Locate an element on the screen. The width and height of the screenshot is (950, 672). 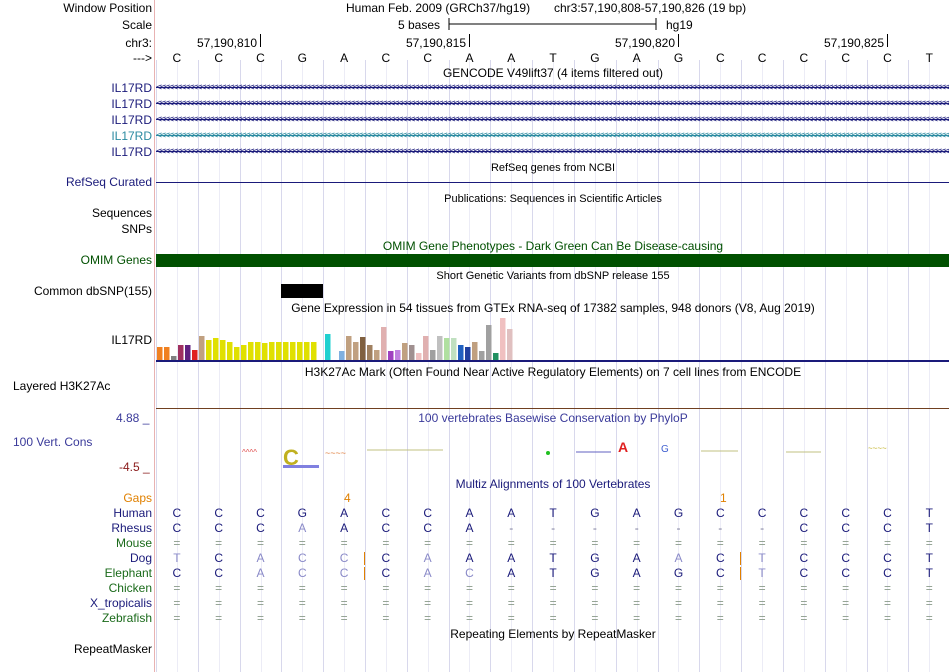
species-label: Chicken is located at coordinates (130, 588).